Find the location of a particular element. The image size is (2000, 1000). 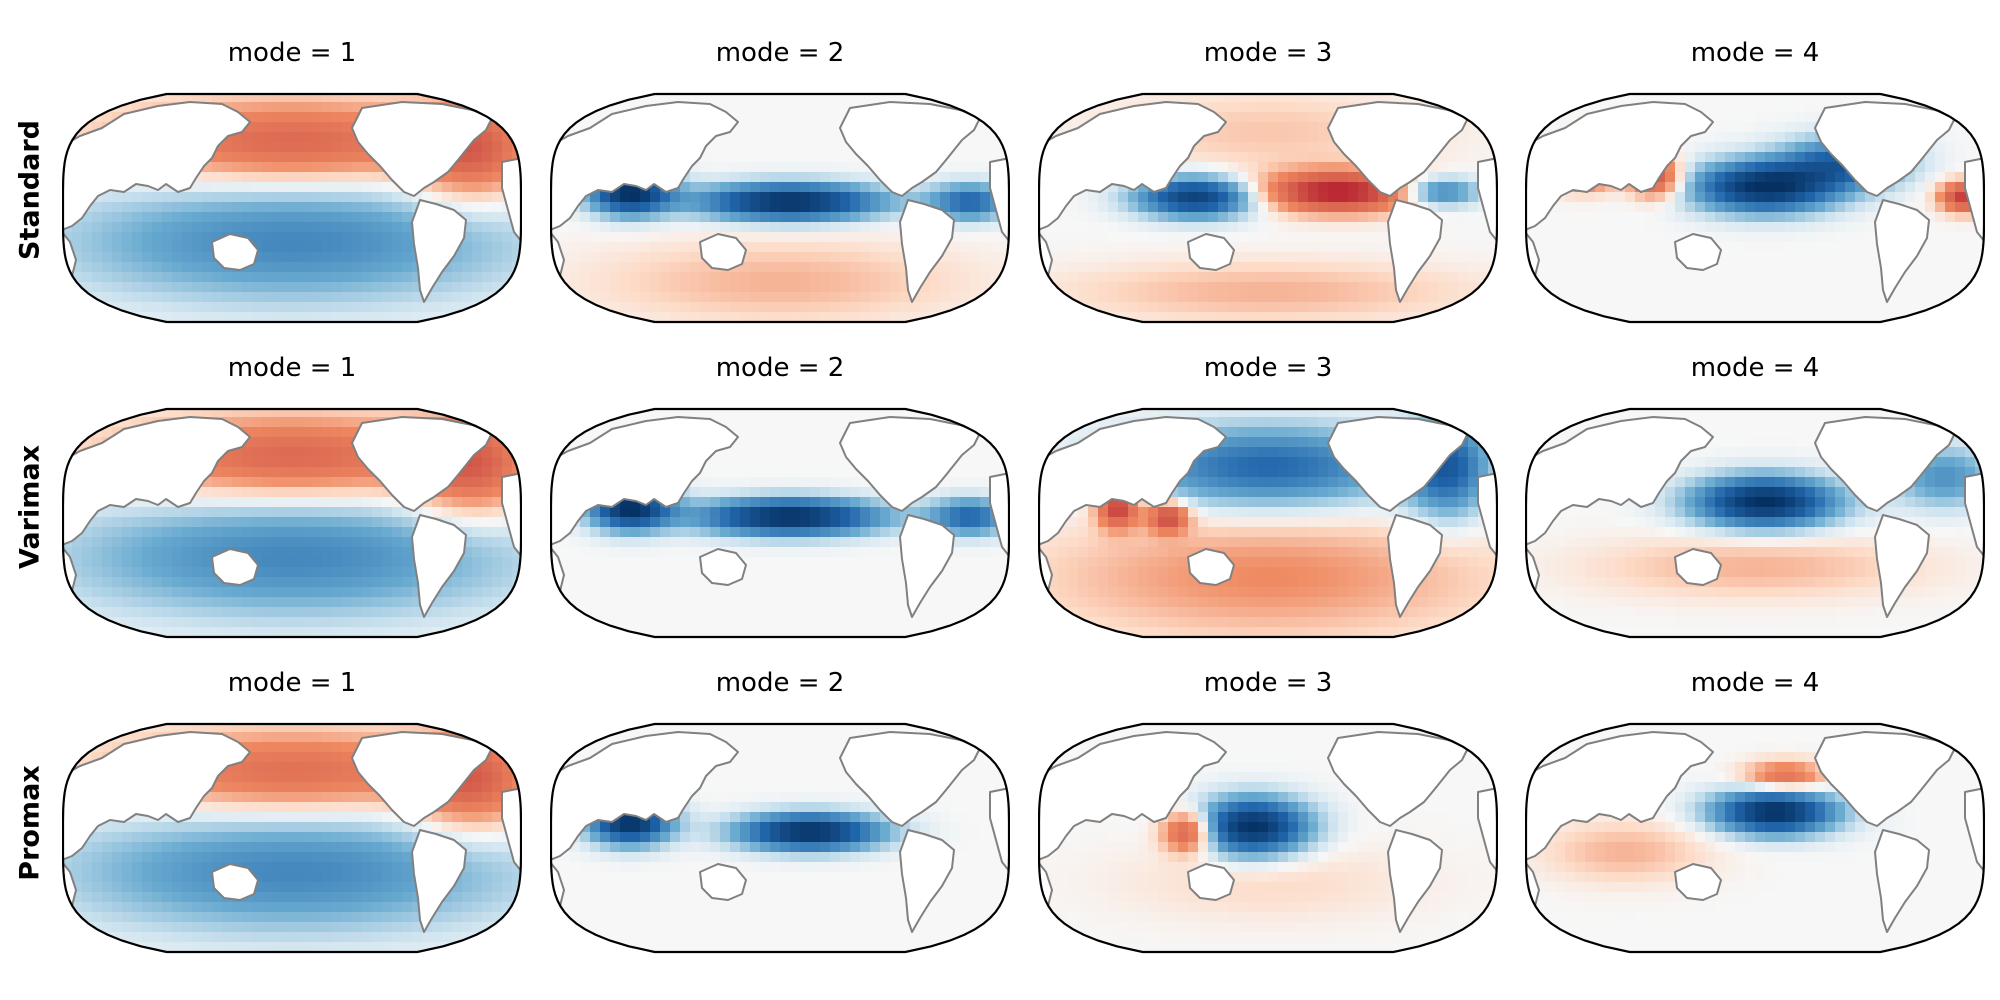

panel-promax-mode-3: mode = 3 is located at coordinates (1268, 810).